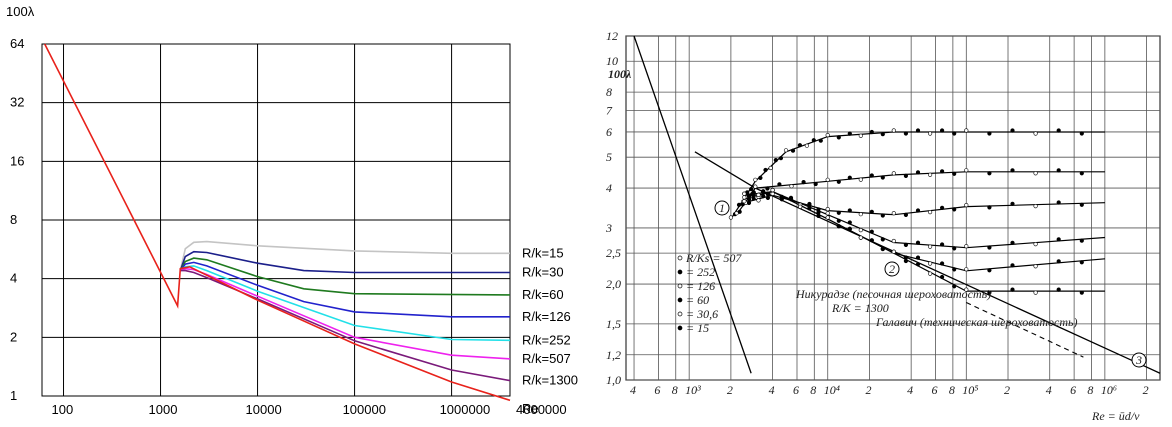 The height and width of the screenshot is (427, 1172). I want to click on y-tick-label: 1, so click(13, 395).